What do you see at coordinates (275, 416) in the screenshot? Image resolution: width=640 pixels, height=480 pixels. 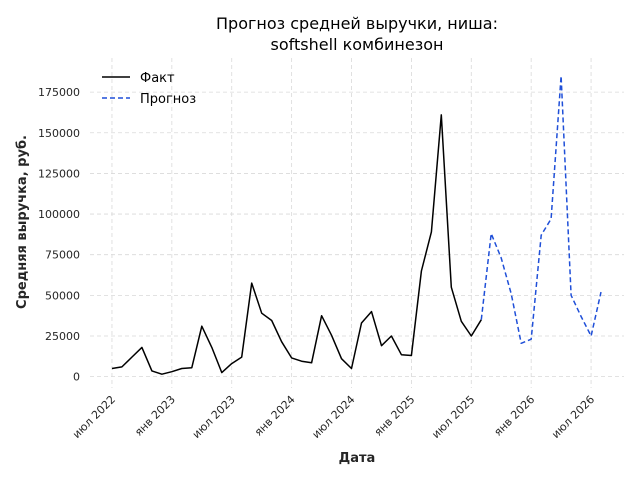 I see `x-tick-label: янв 2024` at bounding box center [275, 416].